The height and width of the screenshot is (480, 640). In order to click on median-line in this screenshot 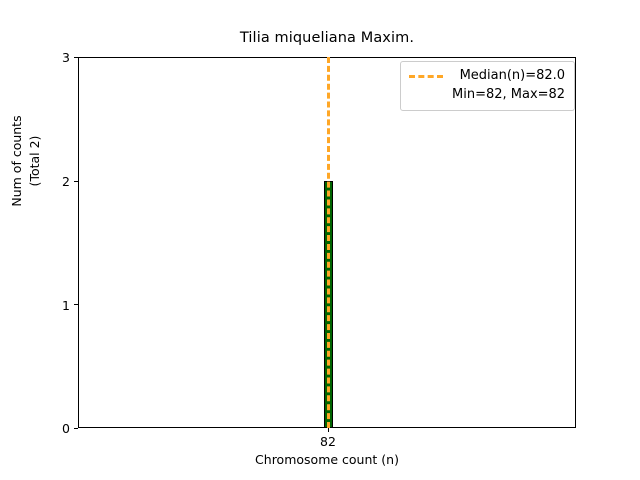, I will do `click(328, 242)`.